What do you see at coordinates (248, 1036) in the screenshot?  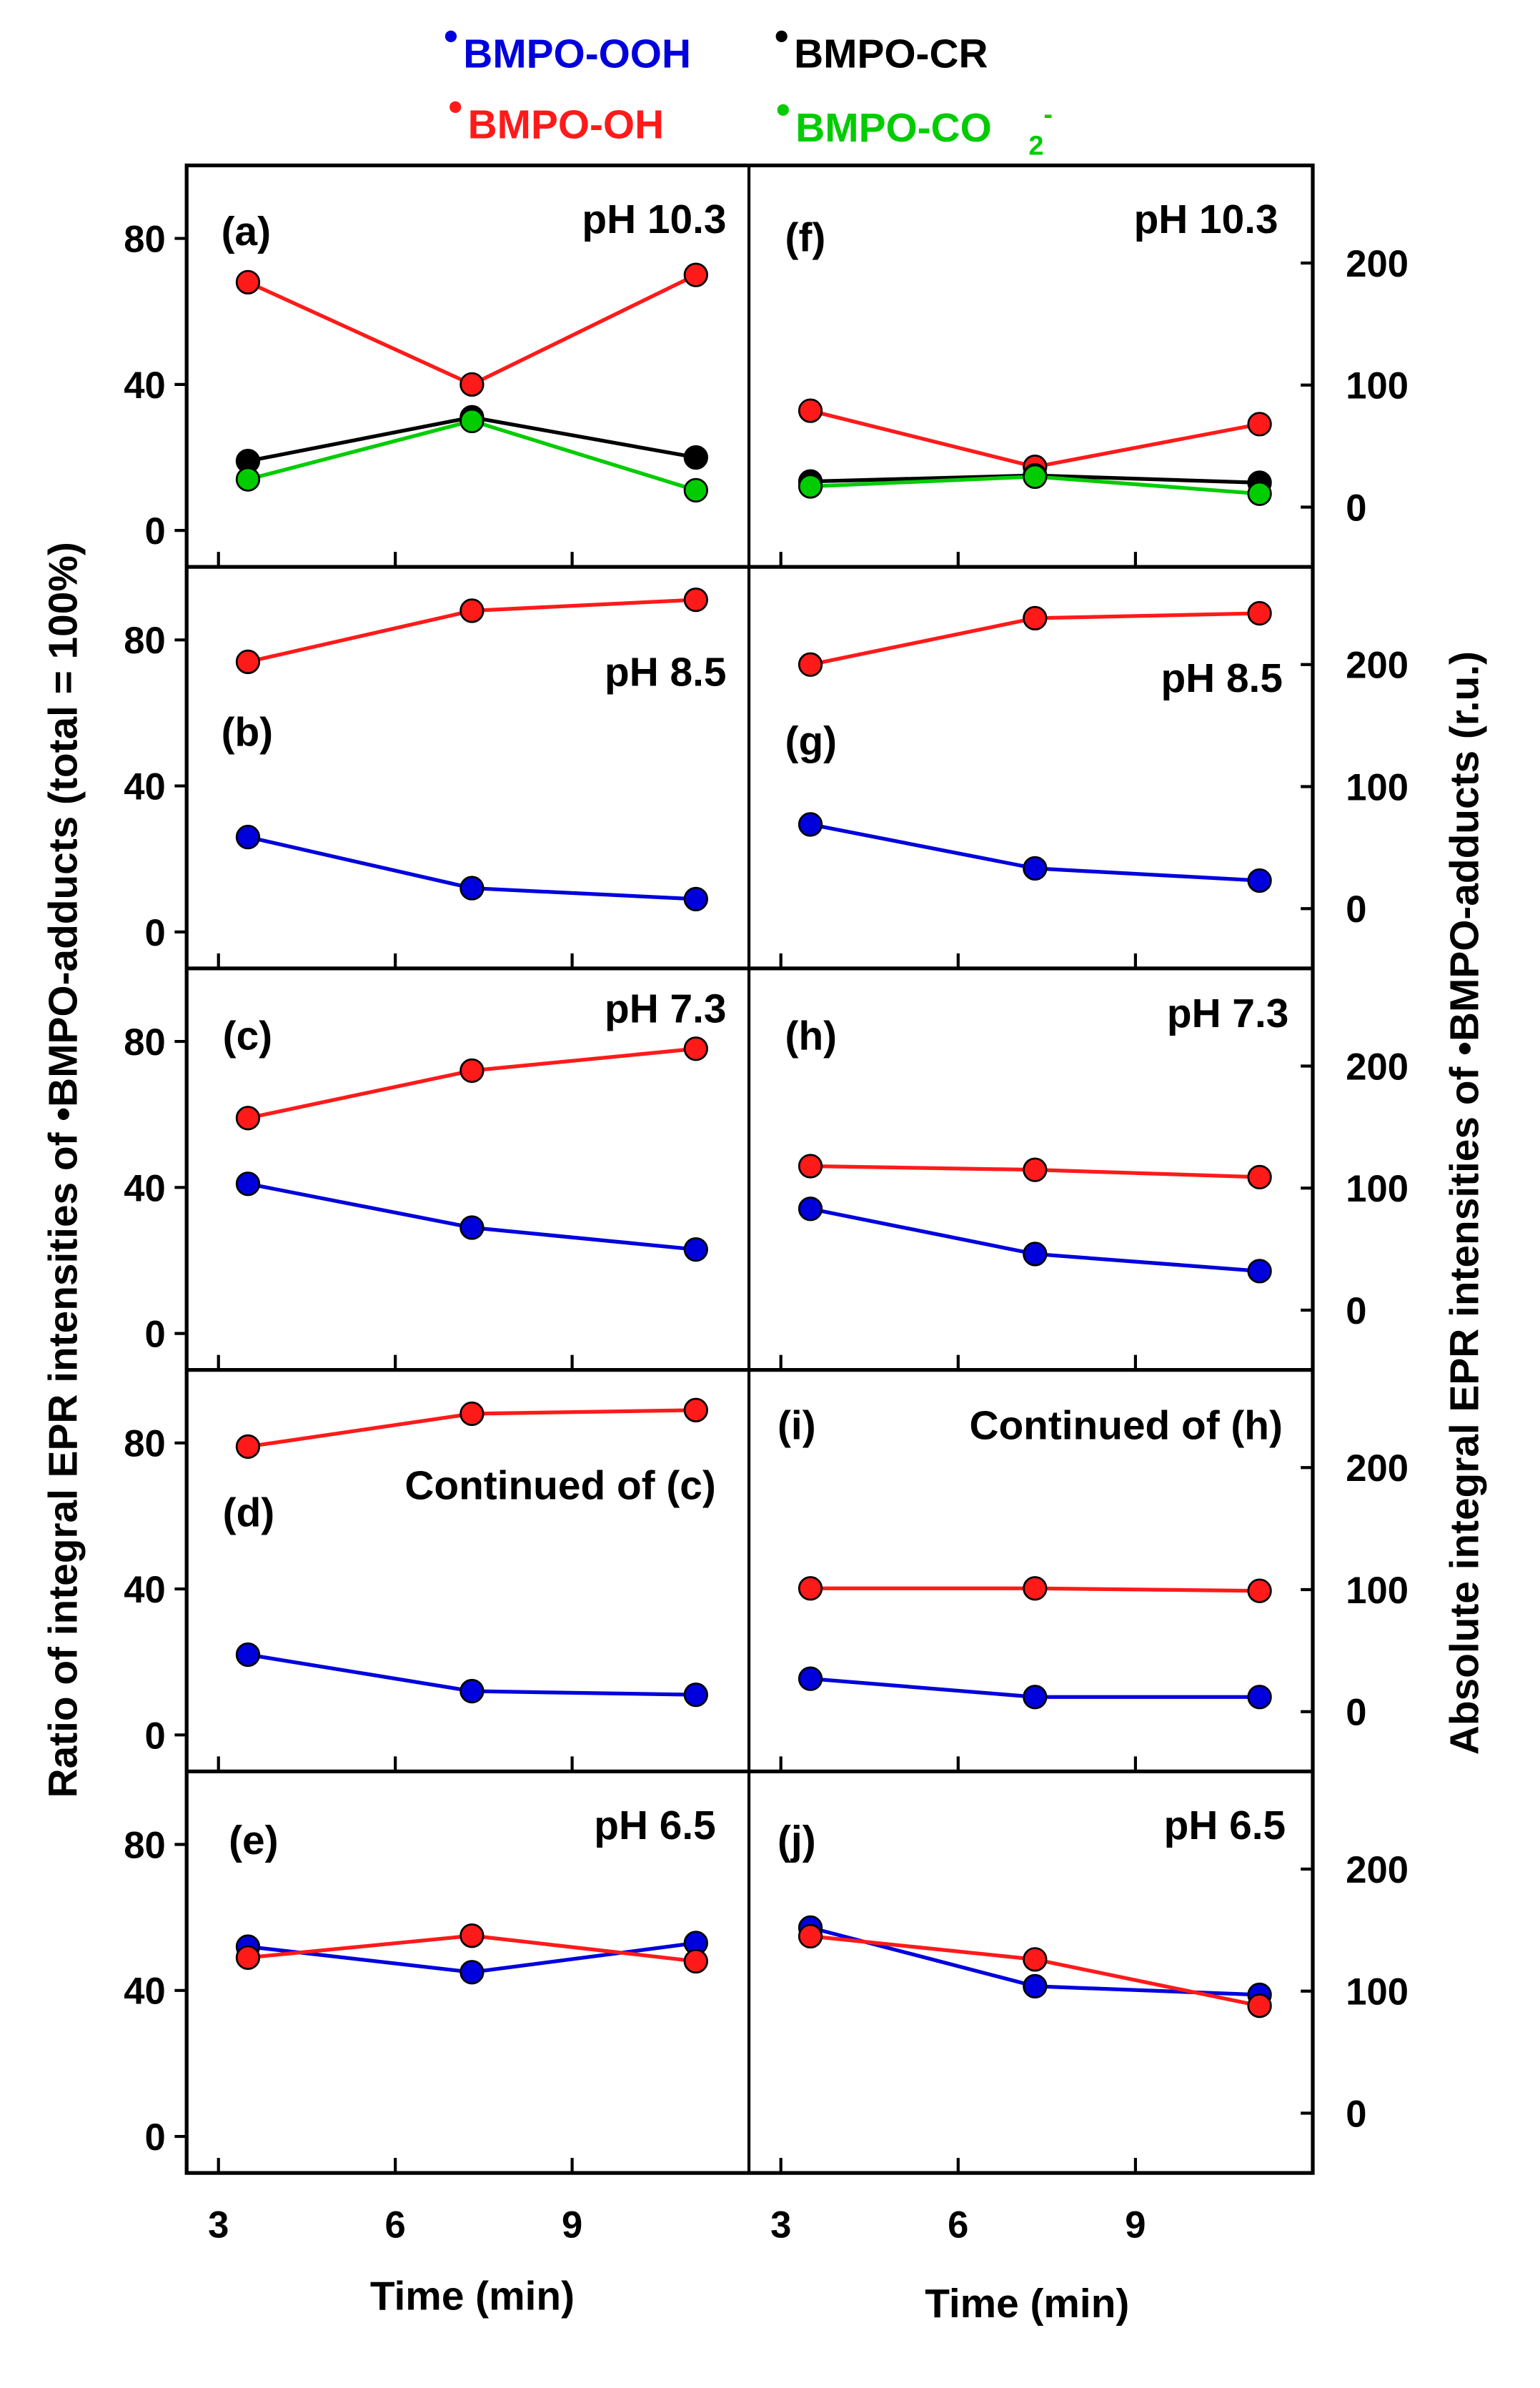 I see `panel-label: (c)` at bounding box center [248, 1036].